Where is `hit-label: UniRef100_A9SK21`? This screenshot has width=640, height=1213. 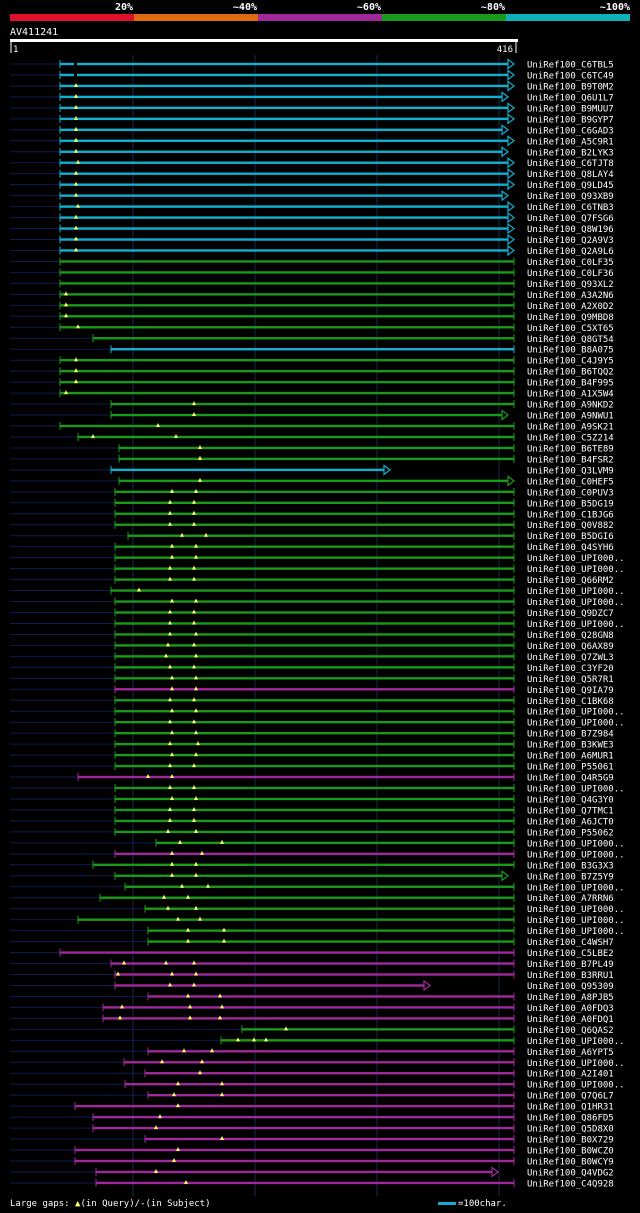
hit-label: UniRef100_A9SK21 is located at coordinates (570, 428).